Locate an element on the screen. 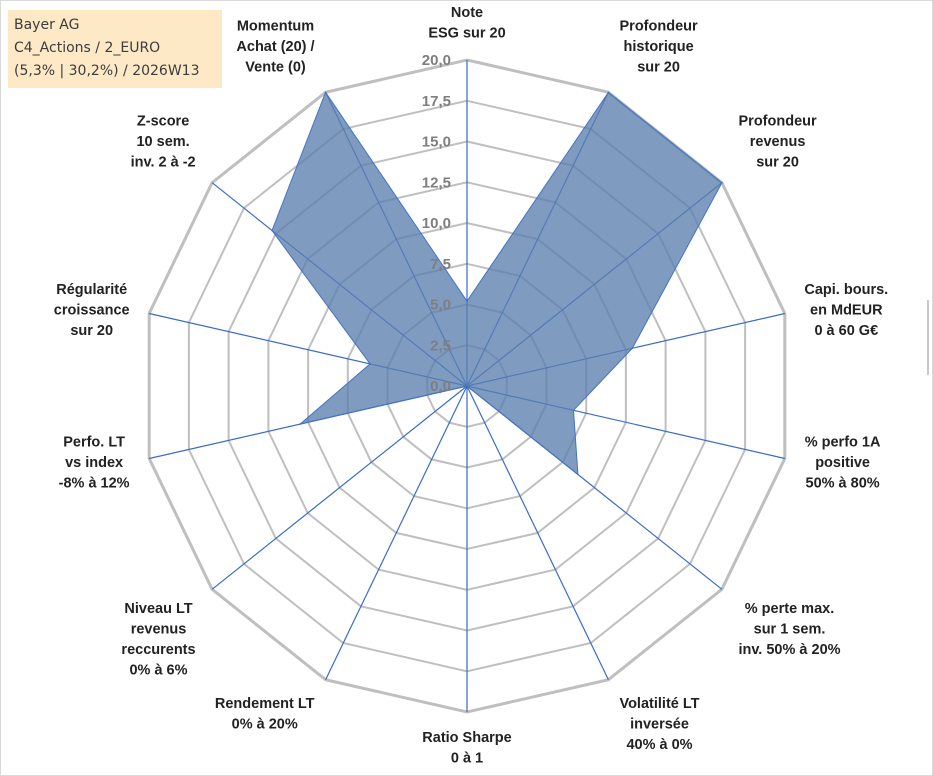 The image size is (933, 776). axis-label-line: inversée is located at coordinates (659, 725).